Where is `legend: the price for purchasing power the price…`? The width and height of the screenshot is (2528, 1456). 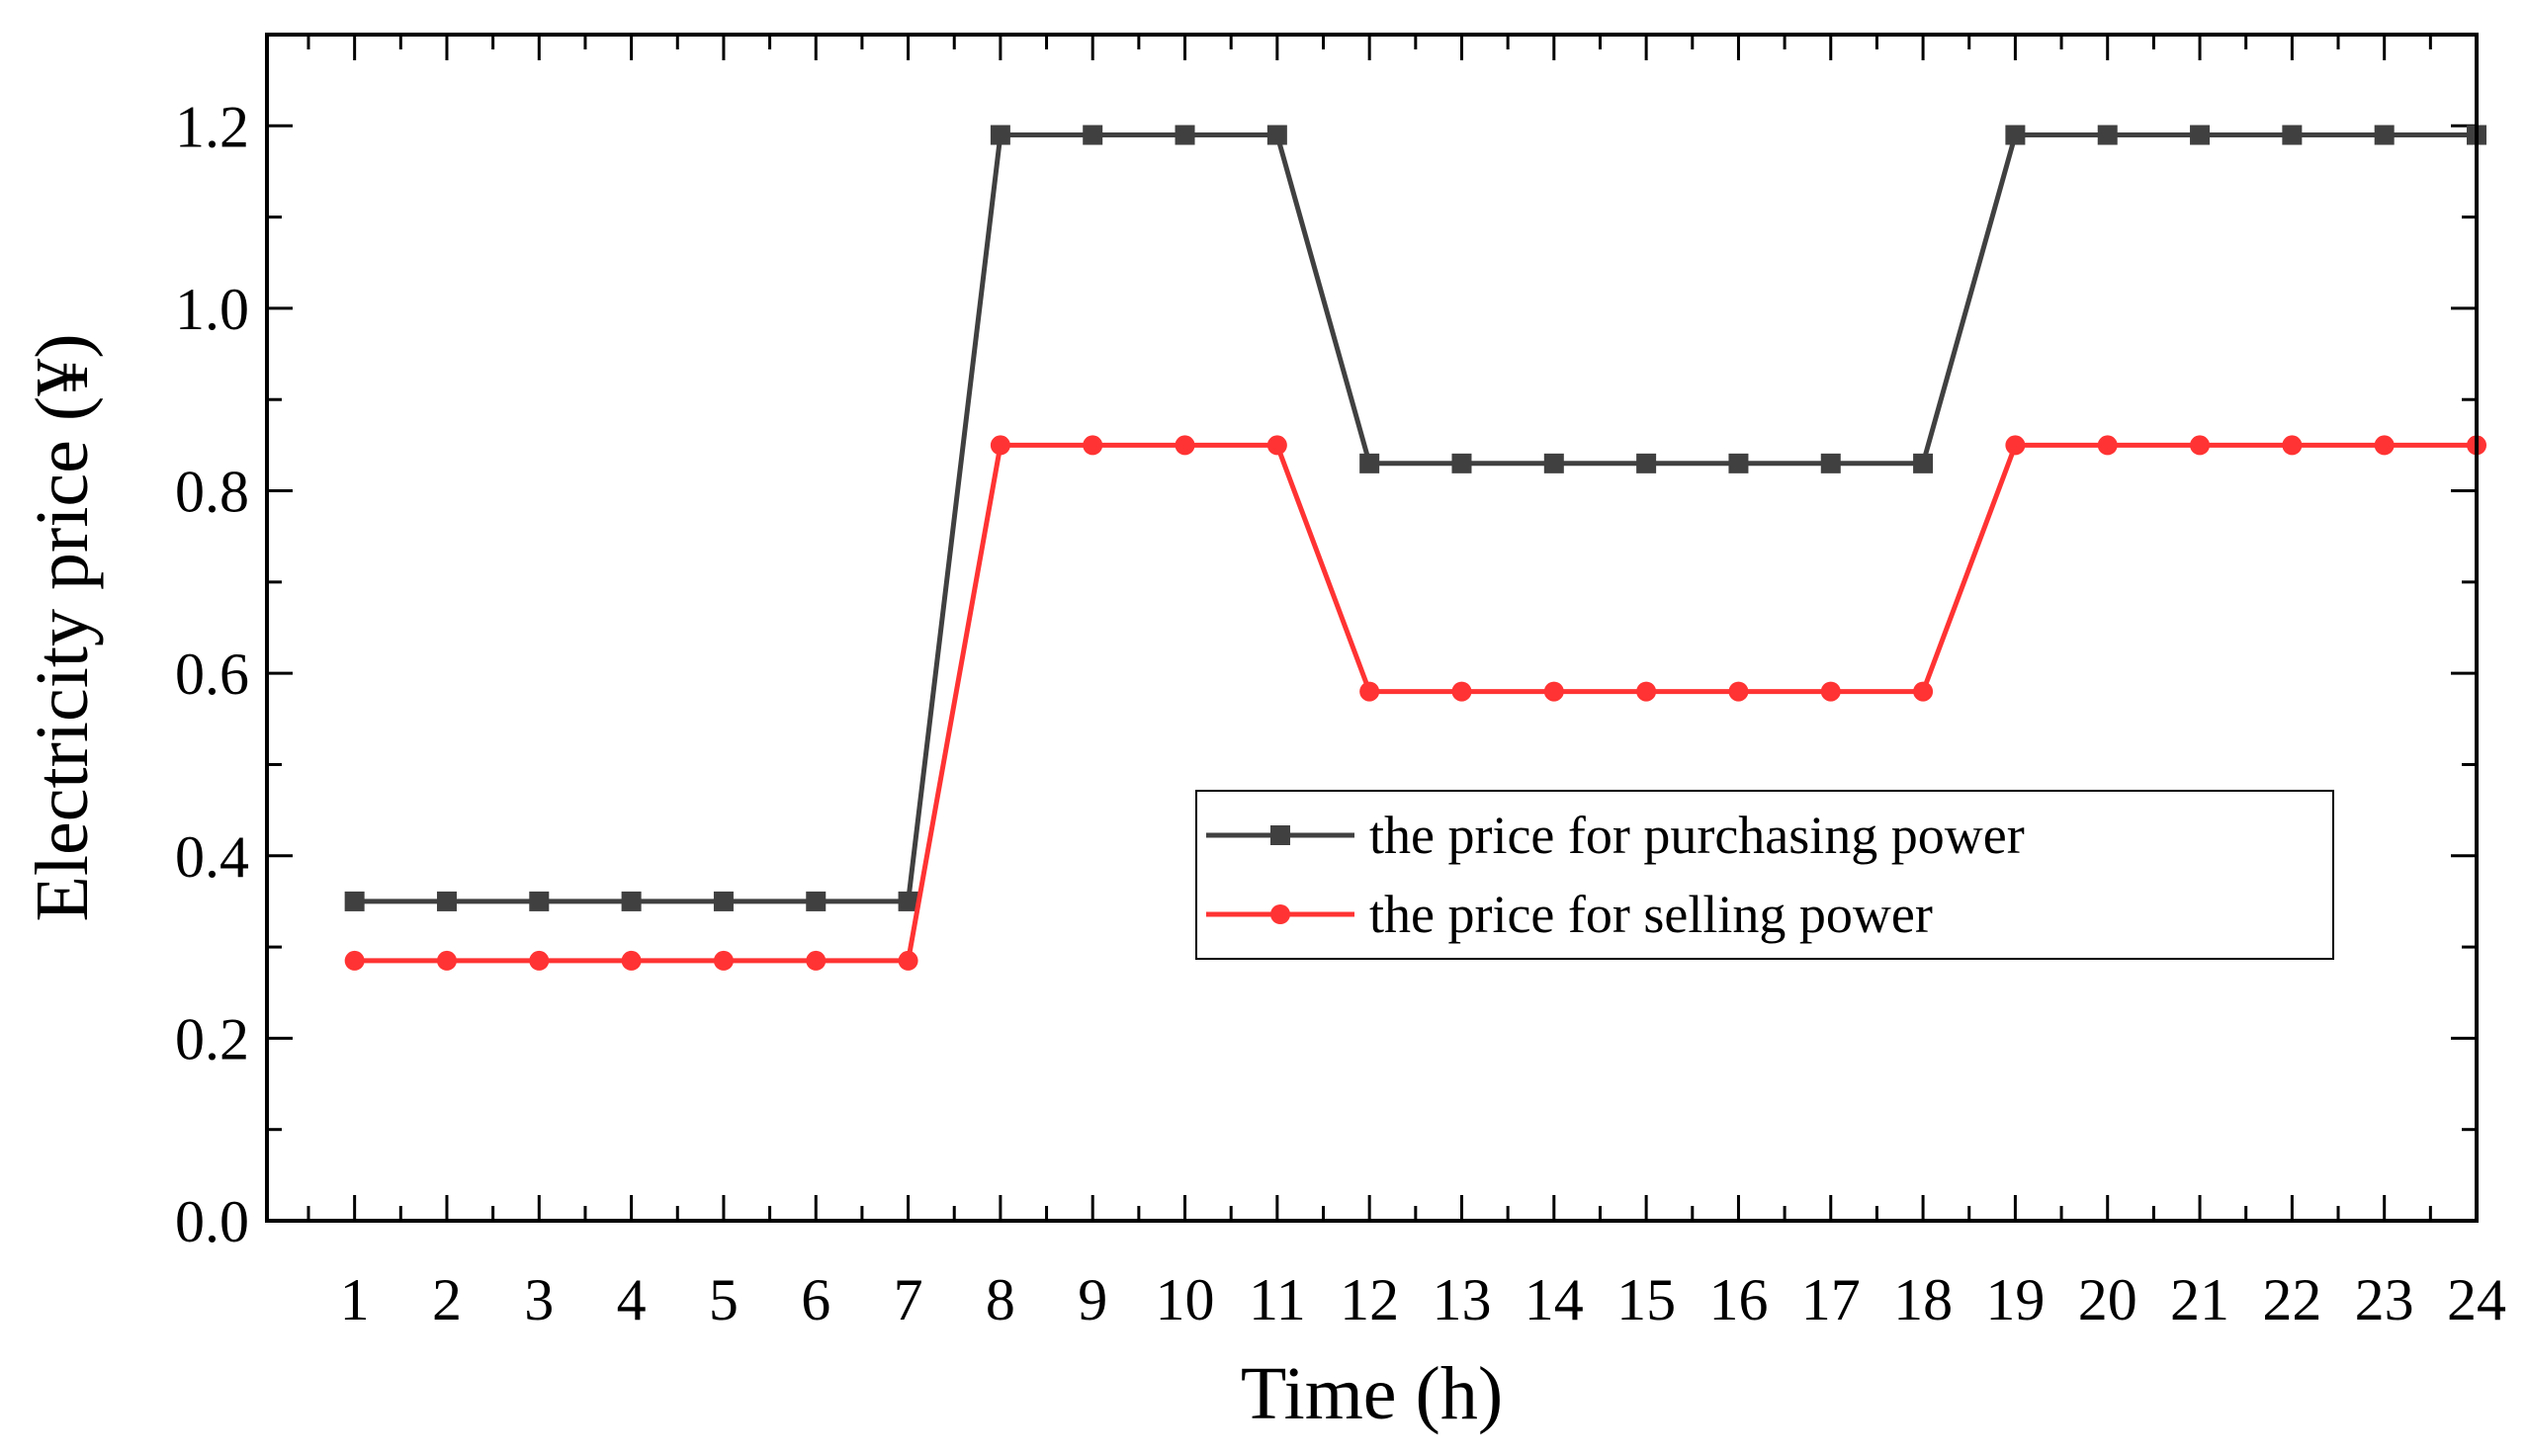 legend: the price for purchasing power the price… is located at coordinates (1765, 875).